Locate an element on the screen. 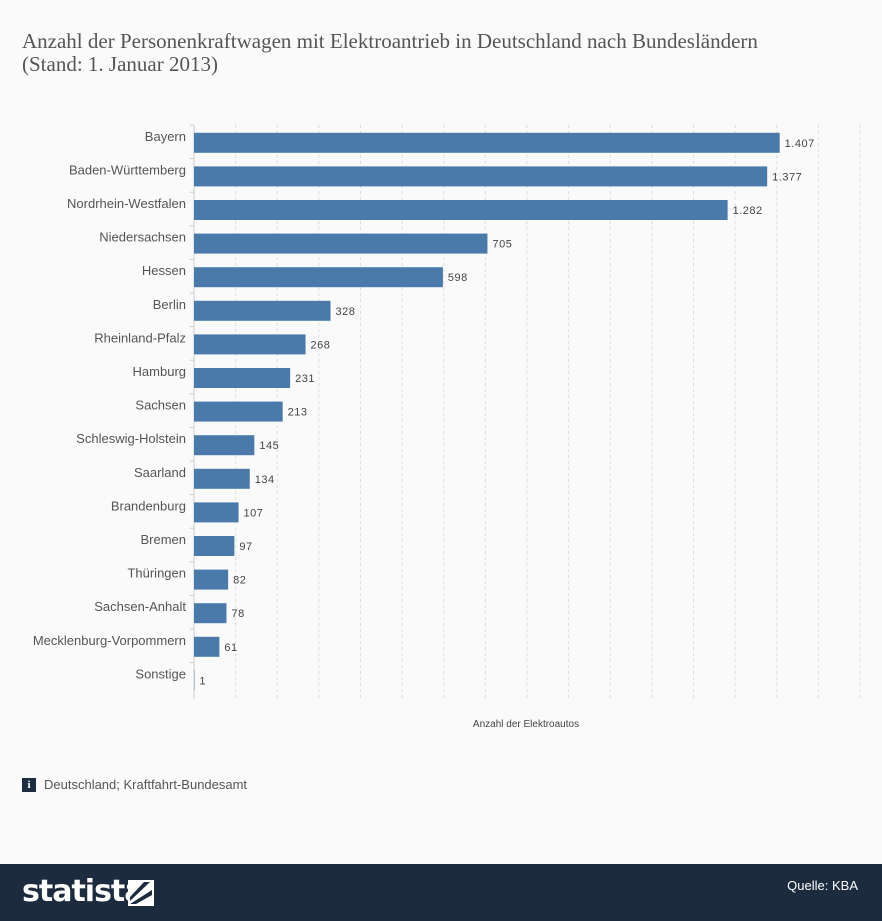  statista-logo-icon is located at coordinates (141, 893).